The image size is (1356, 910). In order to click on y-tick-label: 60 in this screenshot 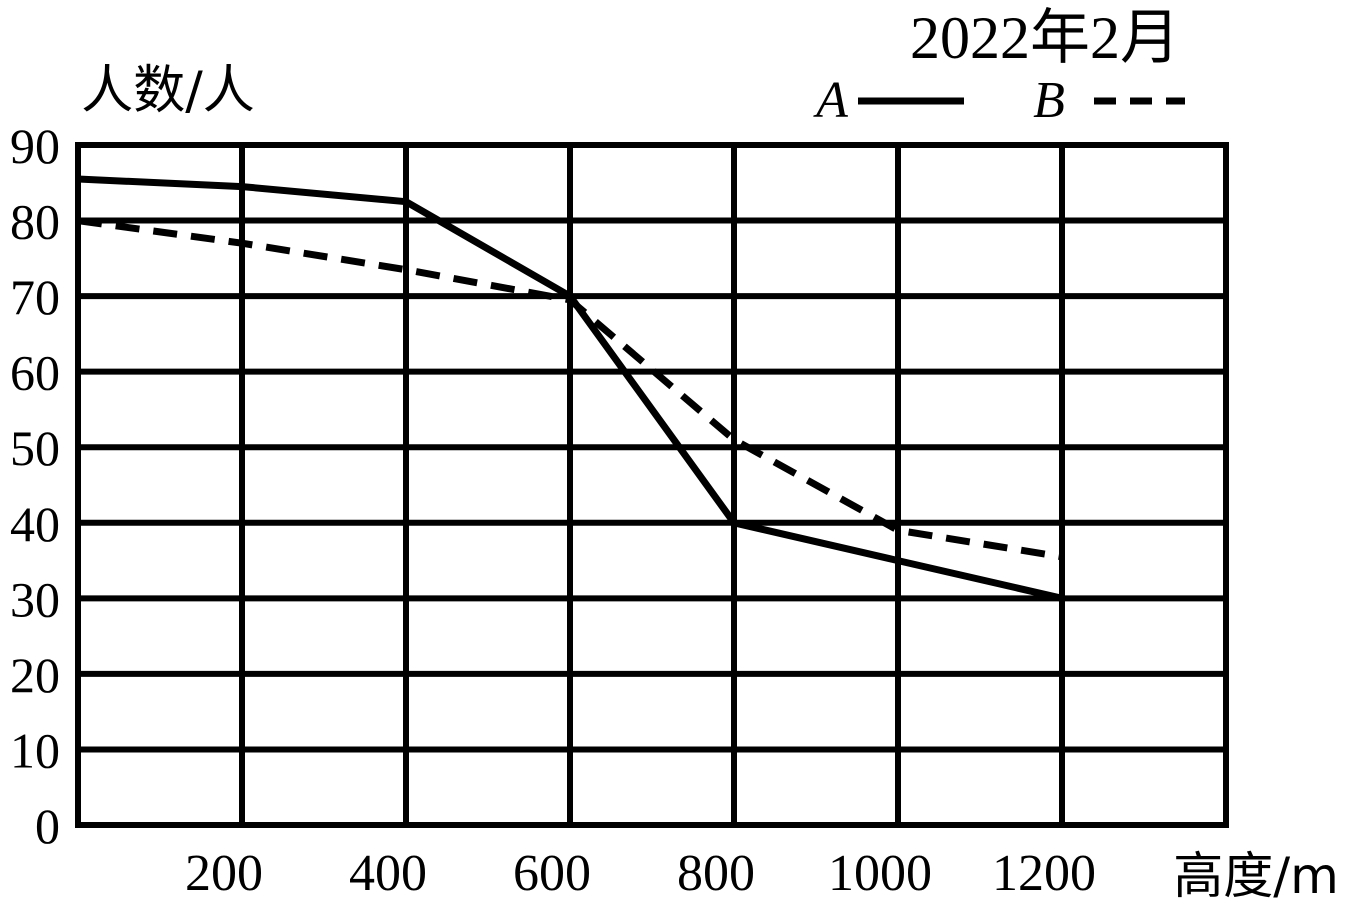, I will do `click(35, 373)`.